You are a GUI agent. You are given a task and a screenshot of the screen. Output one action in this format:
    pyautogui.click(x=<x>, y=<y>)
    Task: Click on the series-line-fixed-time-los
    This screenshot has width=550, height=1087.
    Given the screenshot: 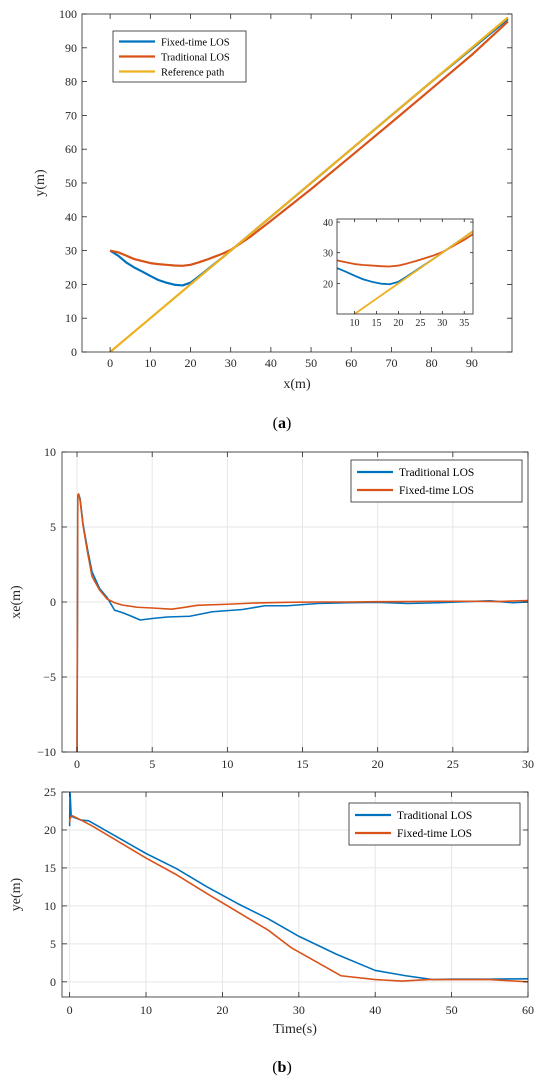 What is the action you would take?
    pyautogui.click(x=298, y=898)
    